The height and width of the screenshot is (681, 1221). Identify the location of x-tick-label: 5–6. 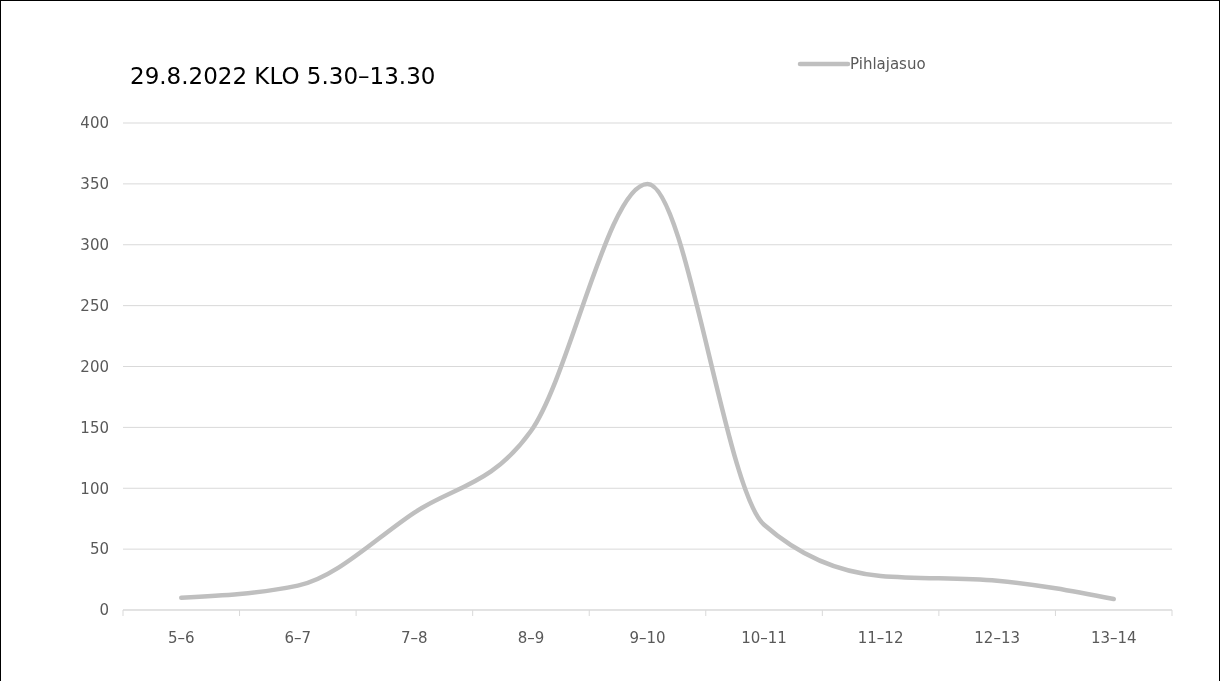
(181, 638).